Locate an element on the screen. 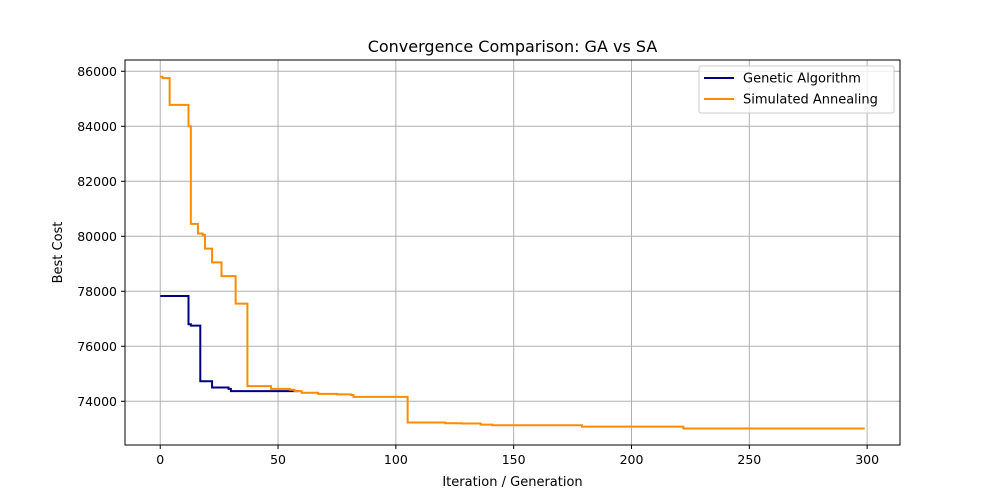 This screenshot has width=1000, height=500. legend-box is located at coordinates (796, 89).